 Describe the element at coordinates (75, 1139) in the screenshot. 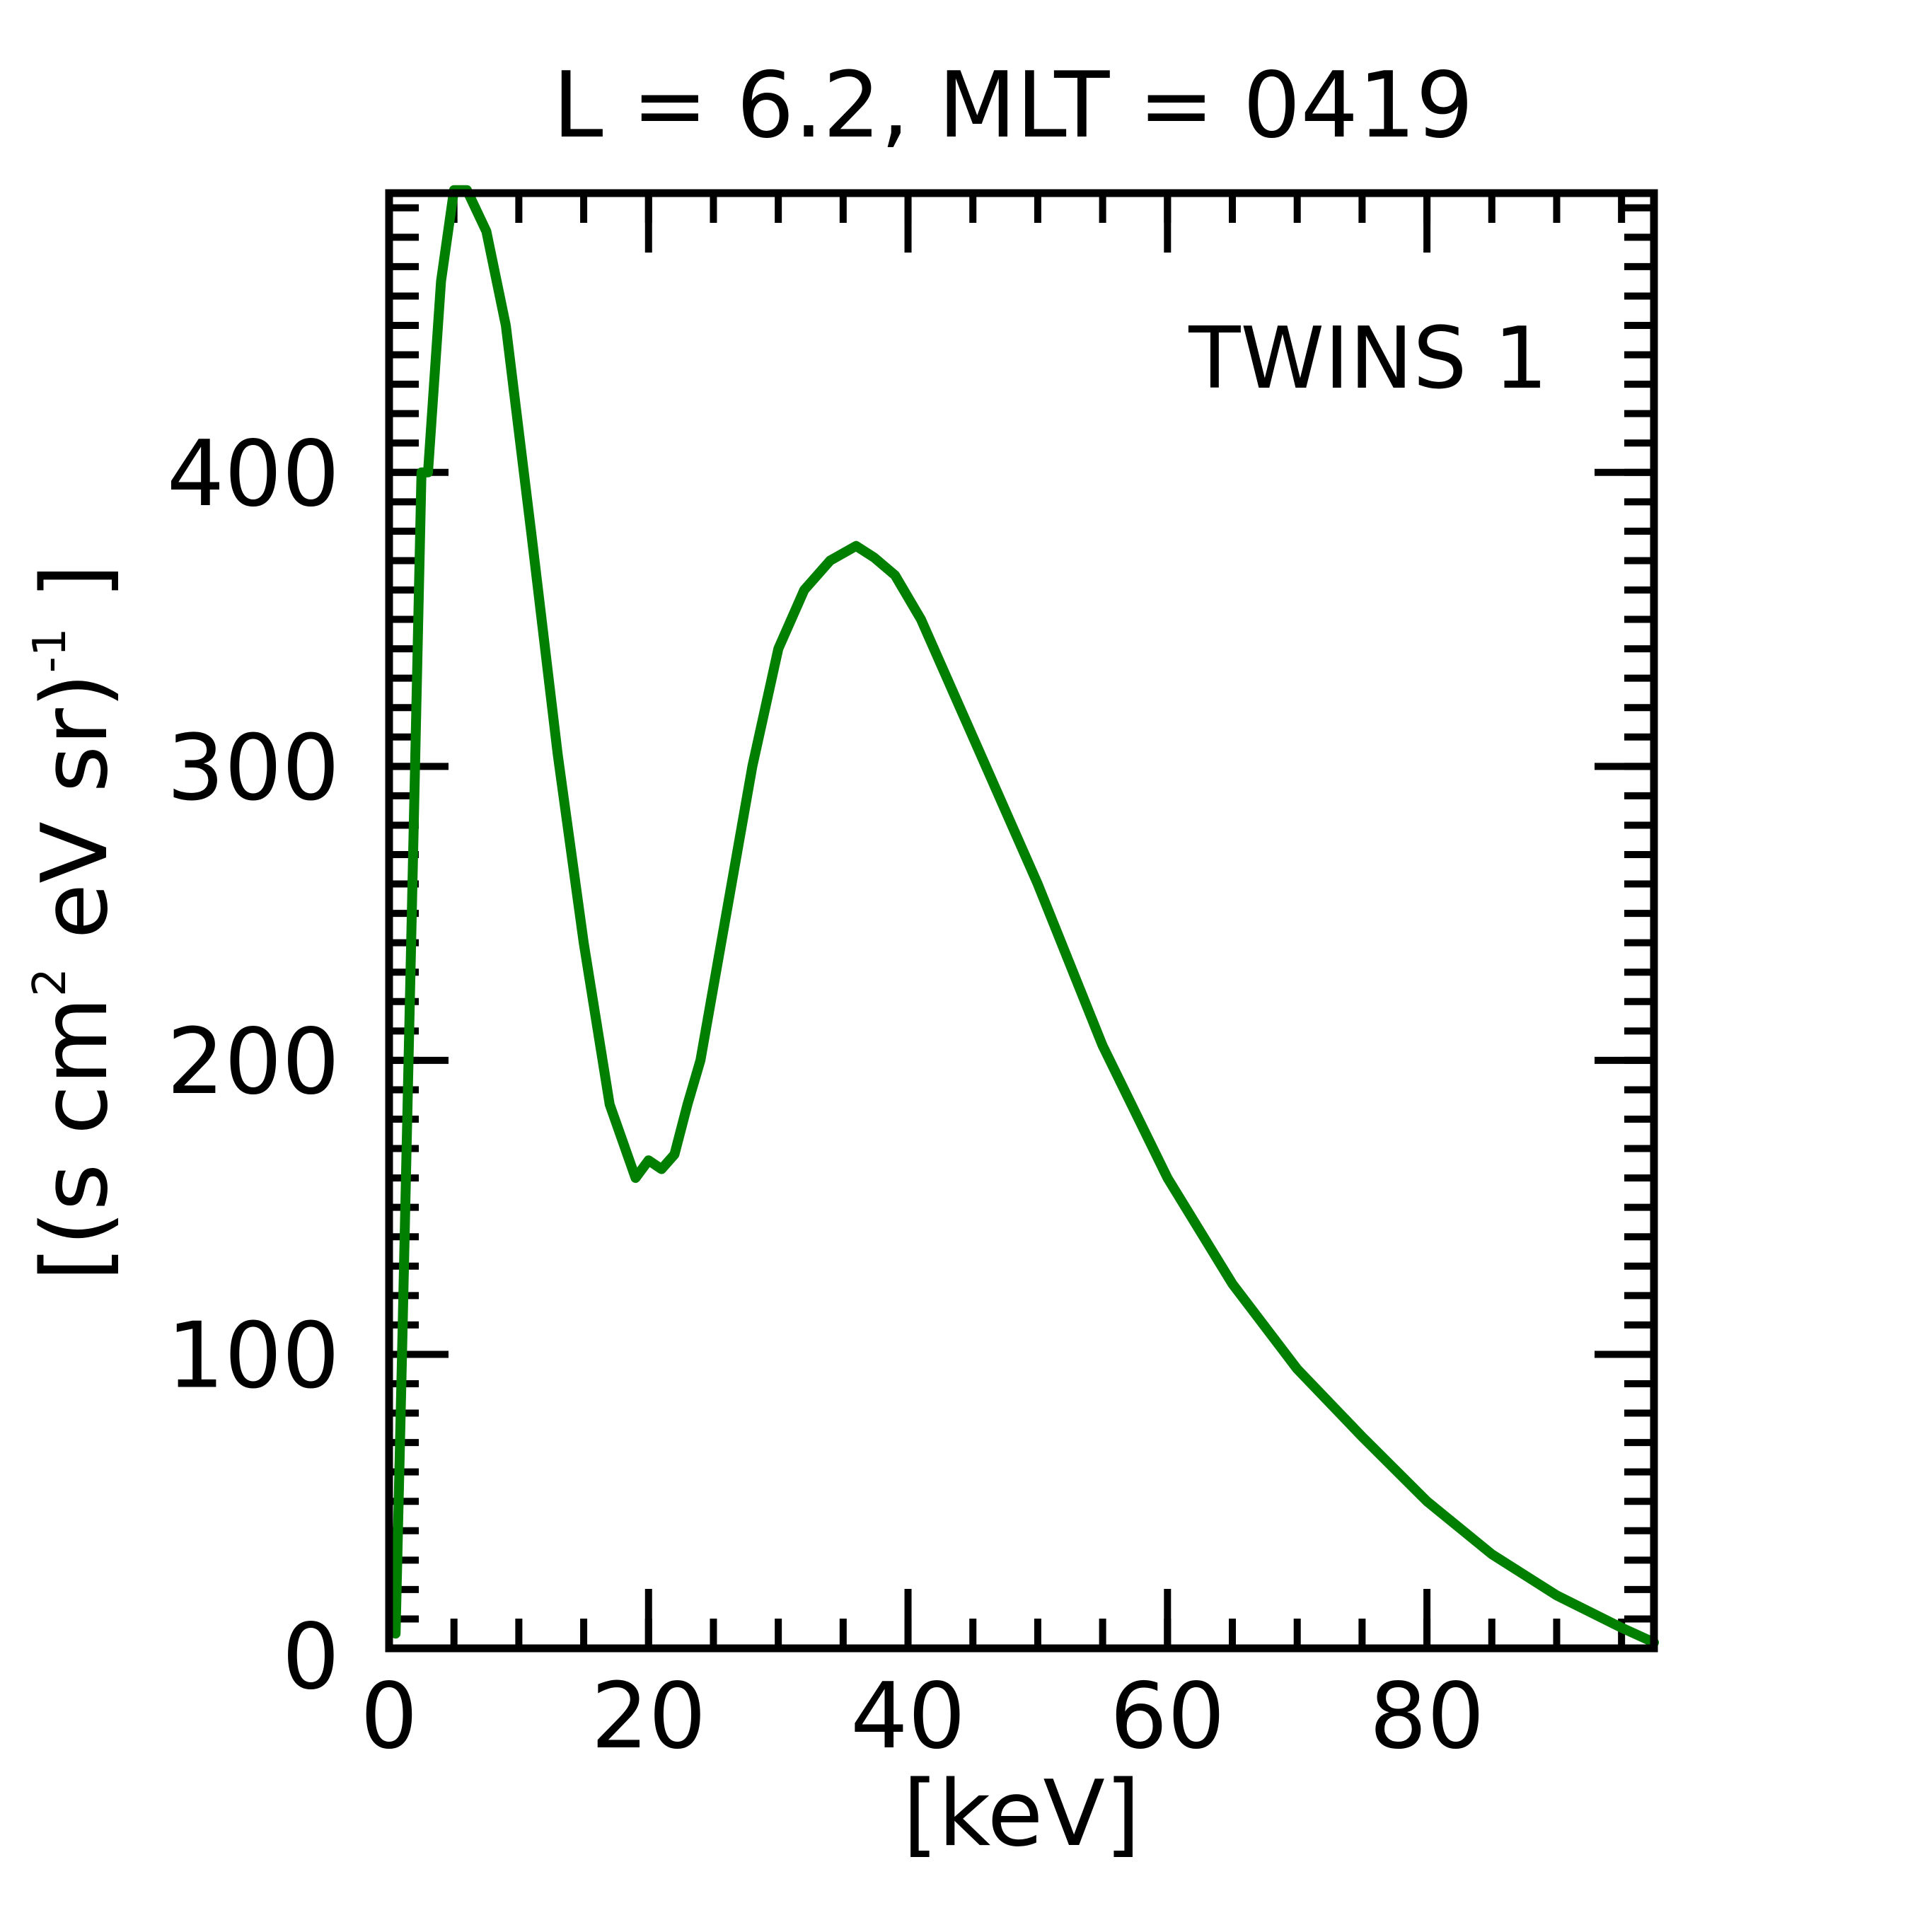

I see `y-axis-label-part-1: [(s cm` at that location.